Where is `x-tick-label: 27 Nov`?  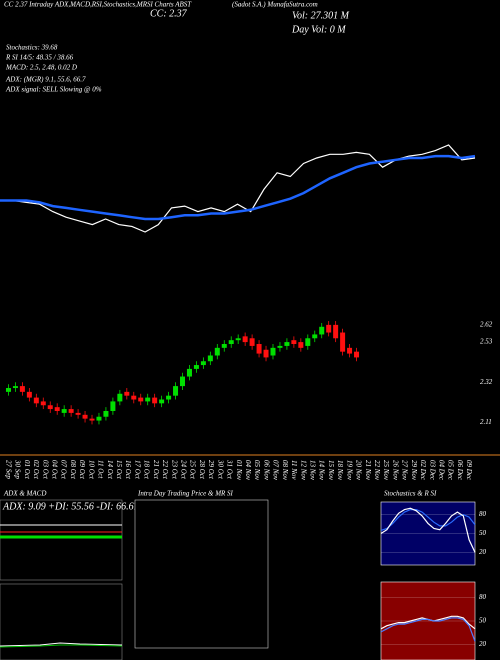 x-tick-label: 27 Nov is located at coordinates (405, 470).